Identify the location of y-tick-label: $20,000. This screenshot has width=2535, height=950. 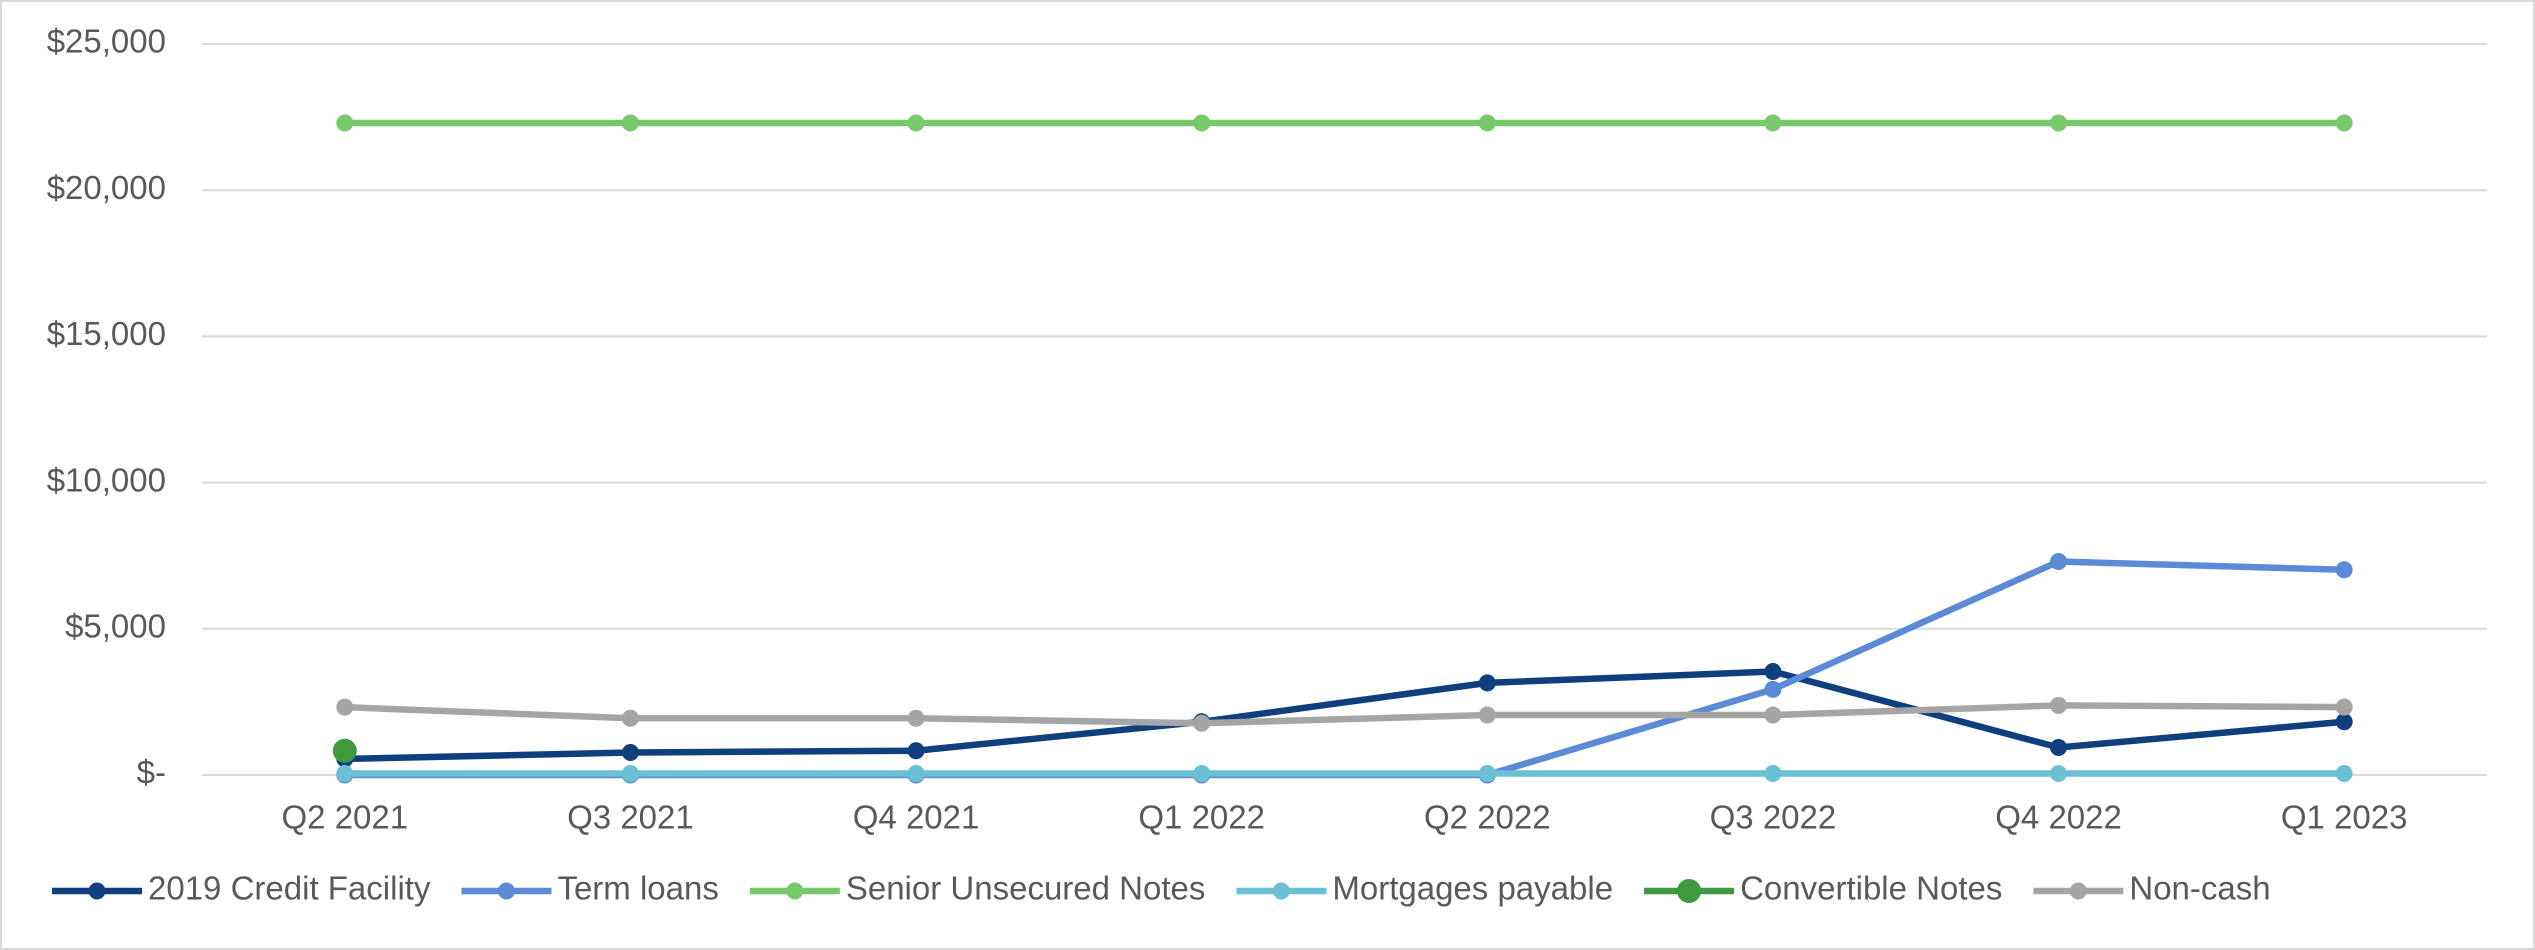
(106, 187).